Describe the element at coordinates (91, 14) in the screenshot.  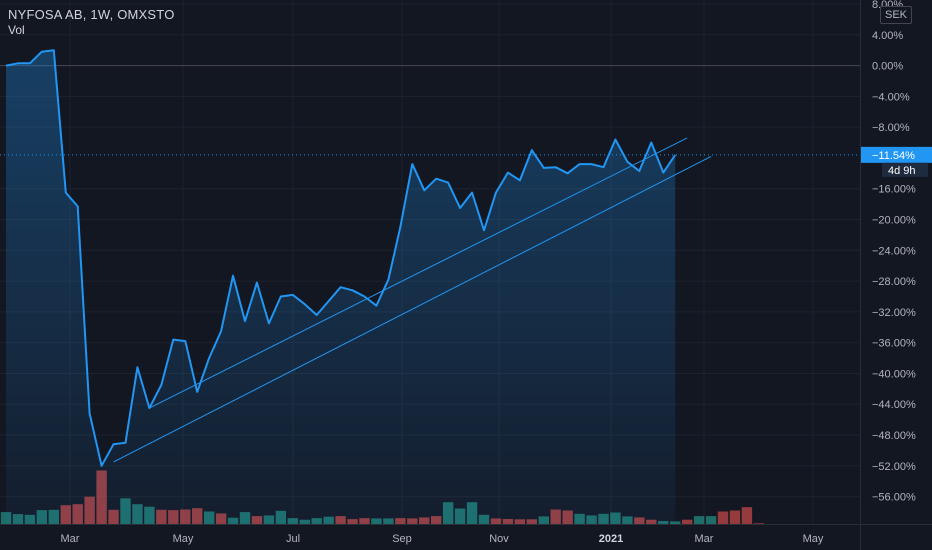
I see `symbol-title: NYFOSA AB, 1W, OMXSTO` at that location.